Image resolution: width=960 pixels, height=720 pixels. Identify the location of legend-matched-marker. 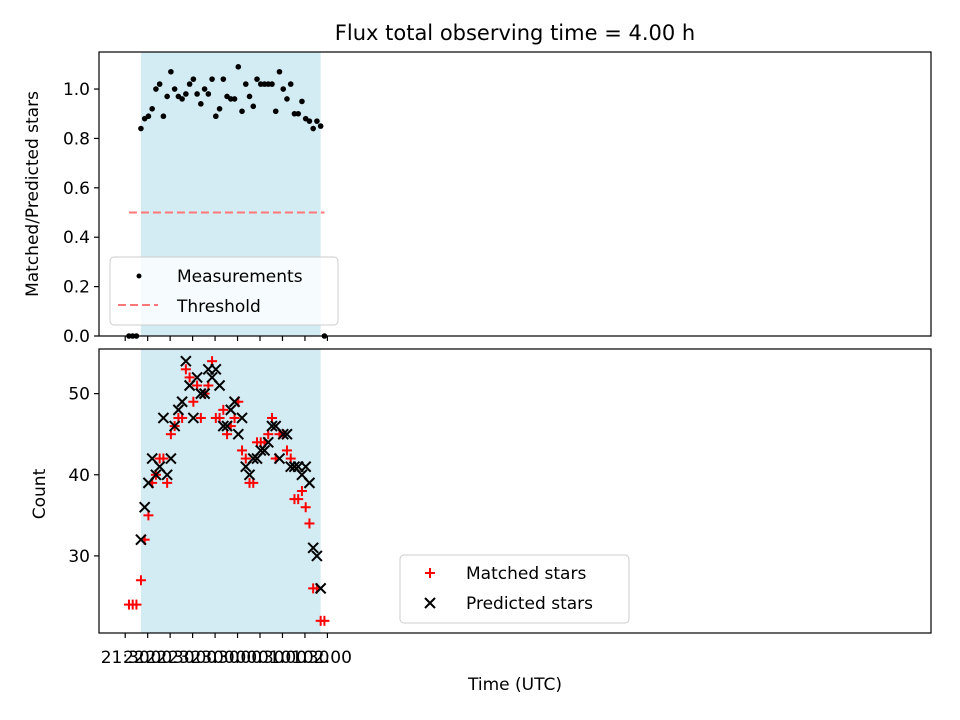
(430, 573).